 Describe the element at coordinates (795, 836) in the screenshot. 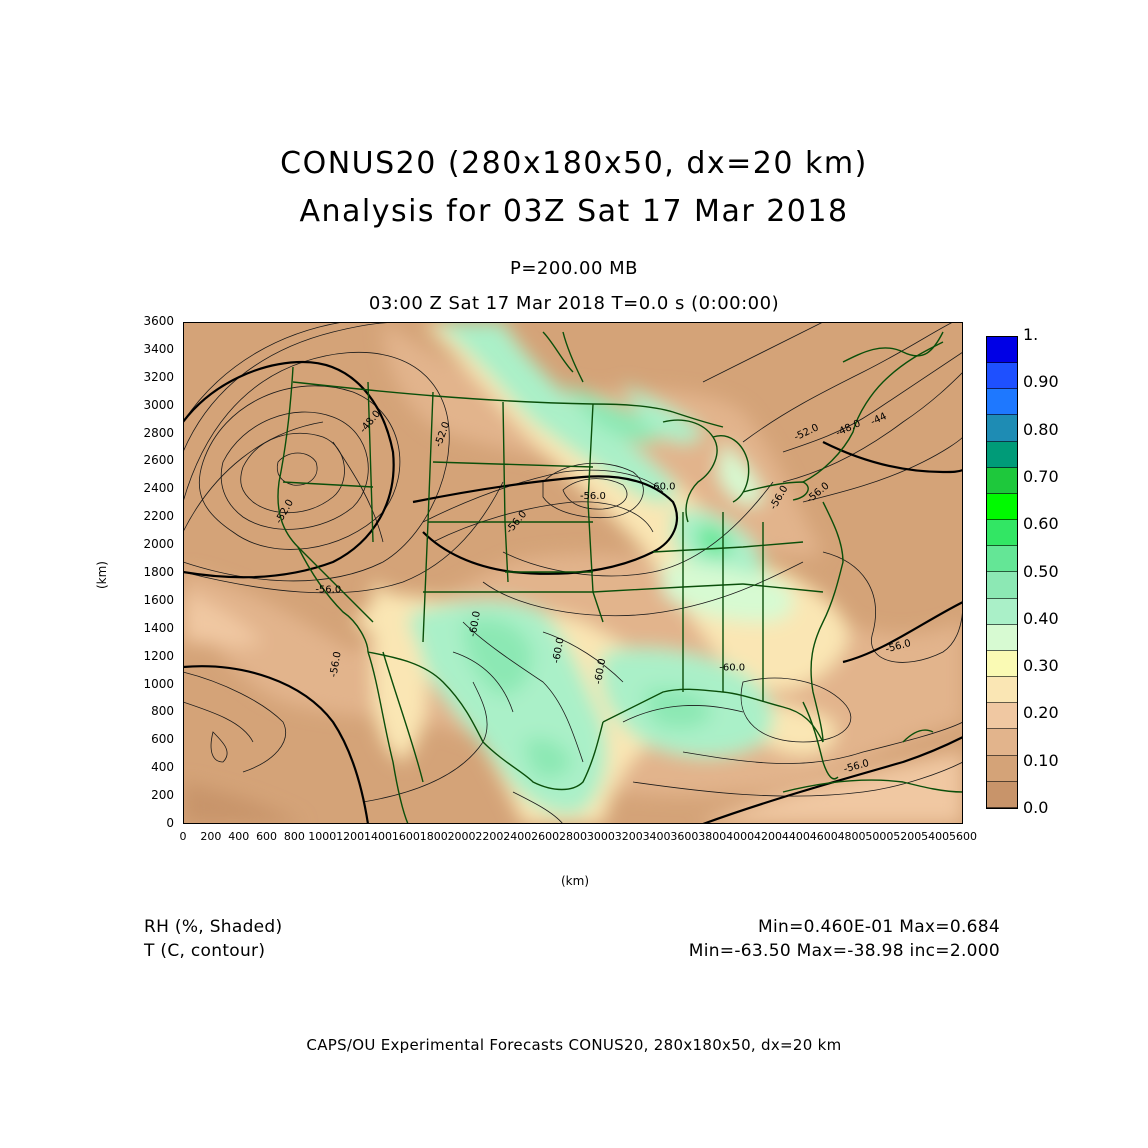

I see `x-tick-label: 4400` at that location.